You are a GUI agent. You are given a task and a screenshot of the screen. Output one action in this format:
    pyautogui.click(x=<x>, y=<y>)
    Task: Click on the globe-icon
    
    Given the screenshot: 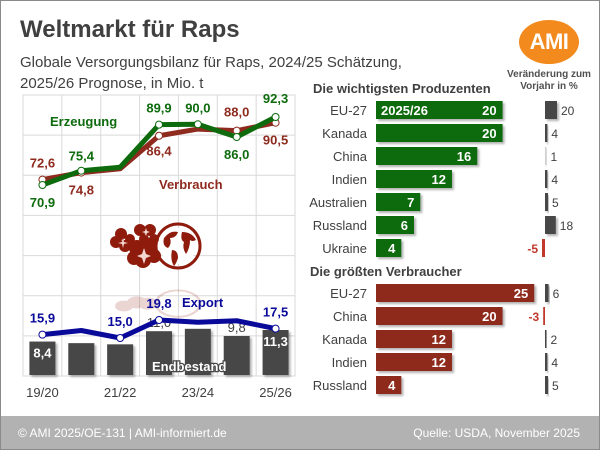 What is the action you would take?
    pyautogui.click(x=178, y=246)
    